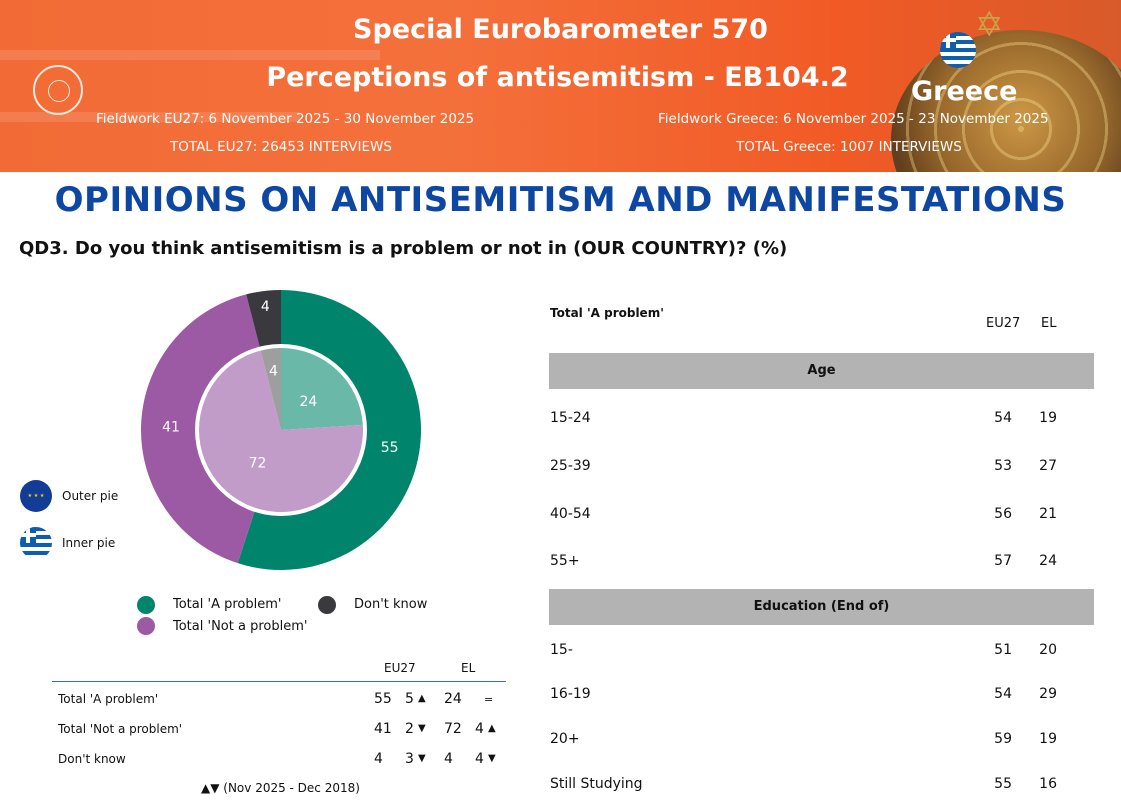 The width and height of the screenshot is (1121, 805). What do you see at coordinates (58, 90) in the screenshot?
I see `eurobarometer-logo` at bounding box center [58, 90].